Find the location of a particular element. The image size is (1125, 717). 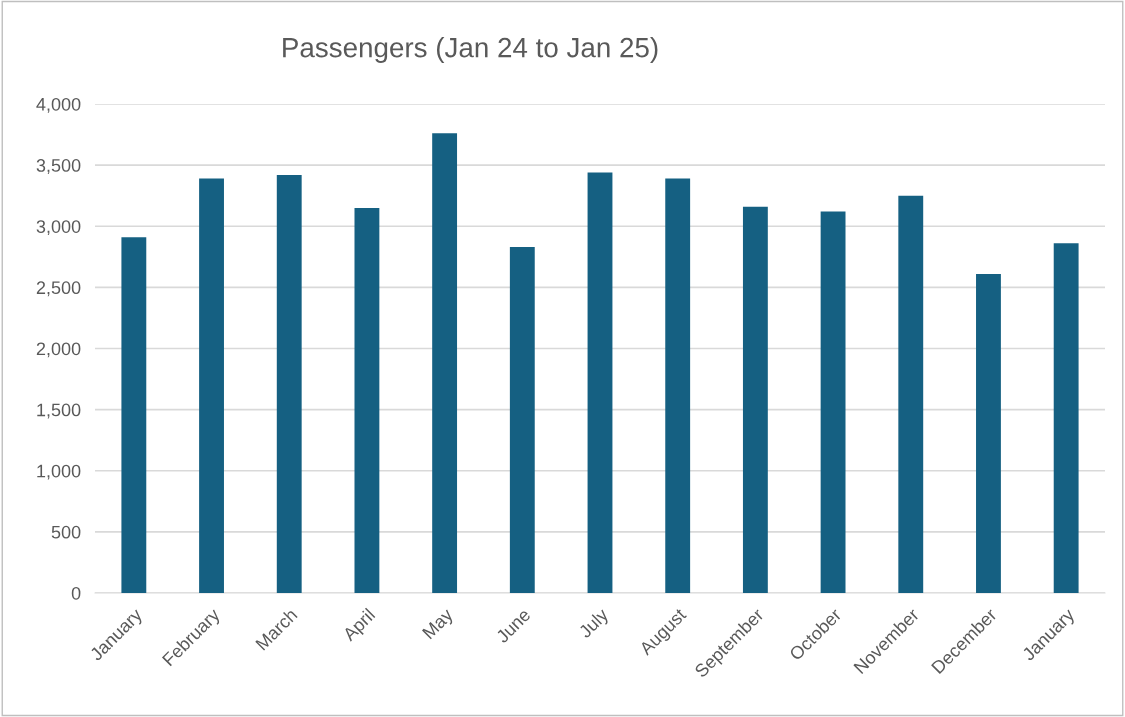

y-tick-label: 1,500 is located at coordinates (59, 411).